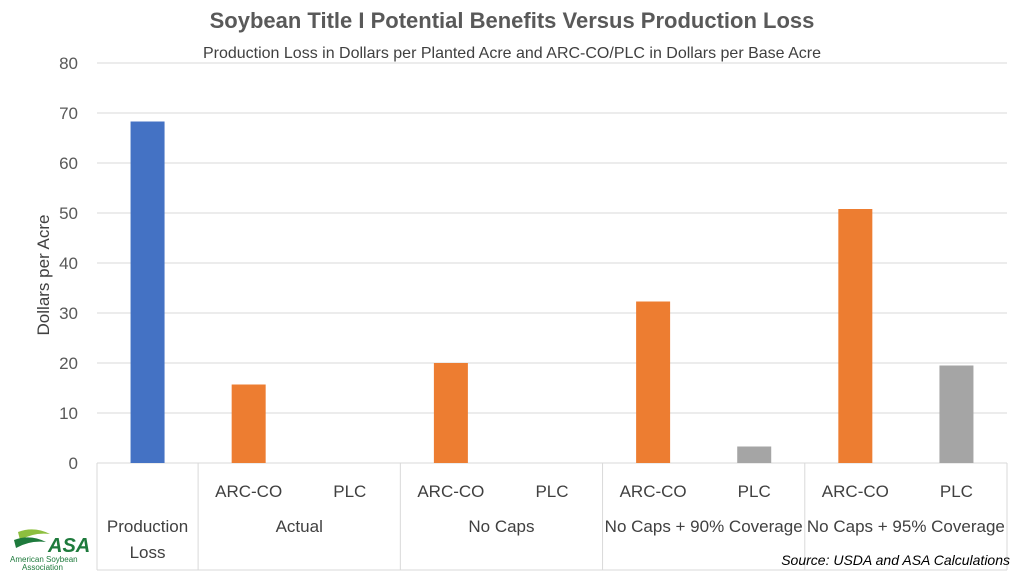 This screenshot has width=1024, height=577. I want to click on x-group-label: Actual, so click(299, 526).